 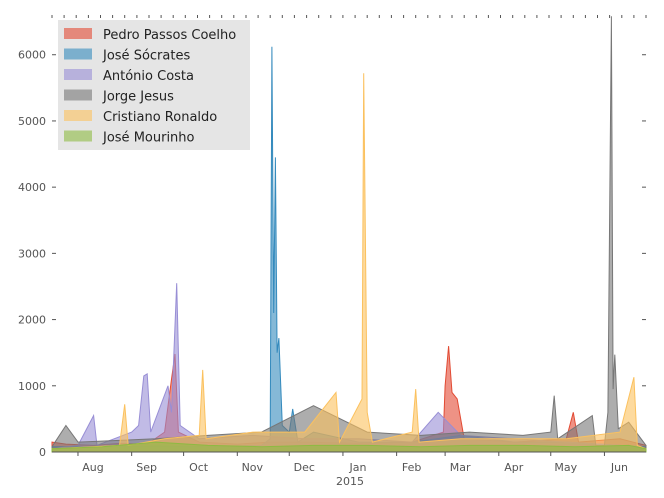 What do you see at coordinates (32, 253) in the screenshot?
I see `y-tick-label-3: 3000` at bounding box center [32, 253].